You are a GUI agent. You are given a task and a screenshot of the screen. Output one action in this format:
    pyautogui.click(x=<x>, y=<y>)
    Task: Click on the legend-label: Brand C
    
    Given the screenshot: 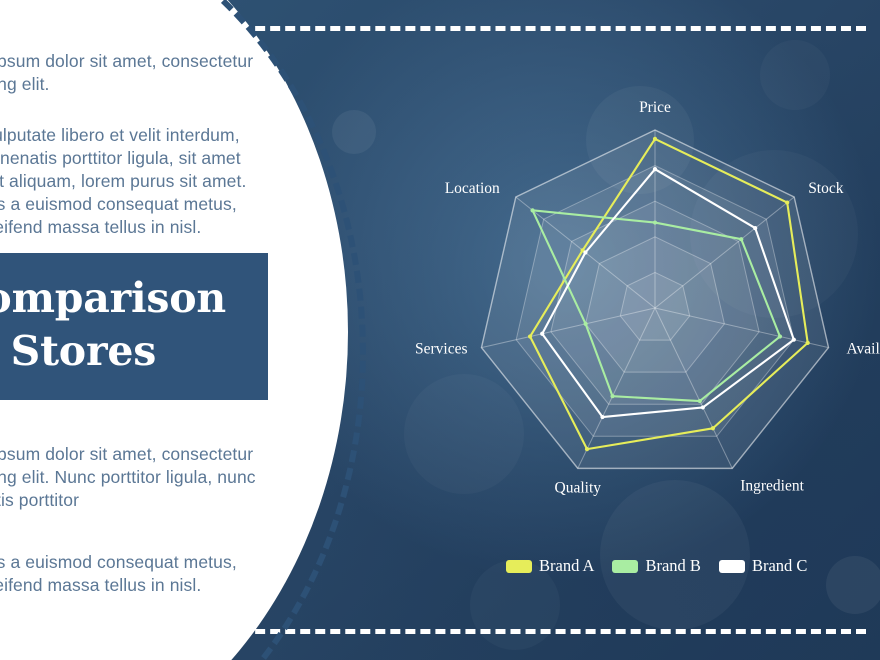 What is the action you would take?
    pyautogui.click(x=779, y=565)
    